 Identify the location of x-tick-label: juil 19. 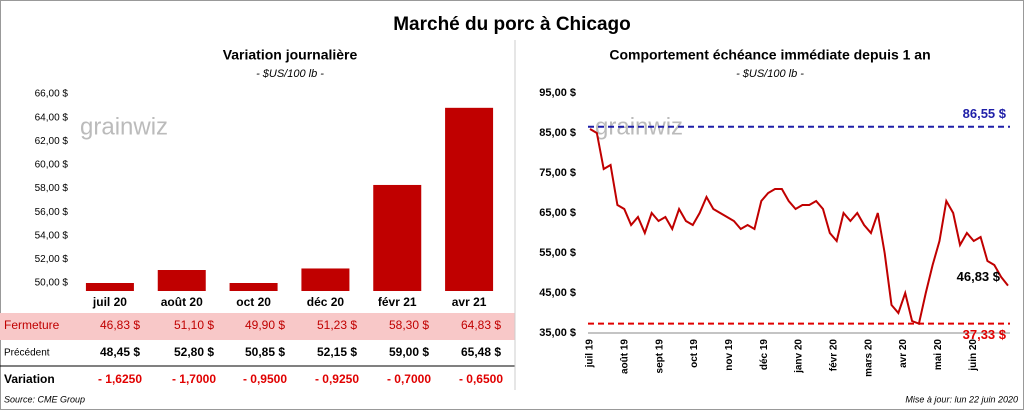
(590, 354).